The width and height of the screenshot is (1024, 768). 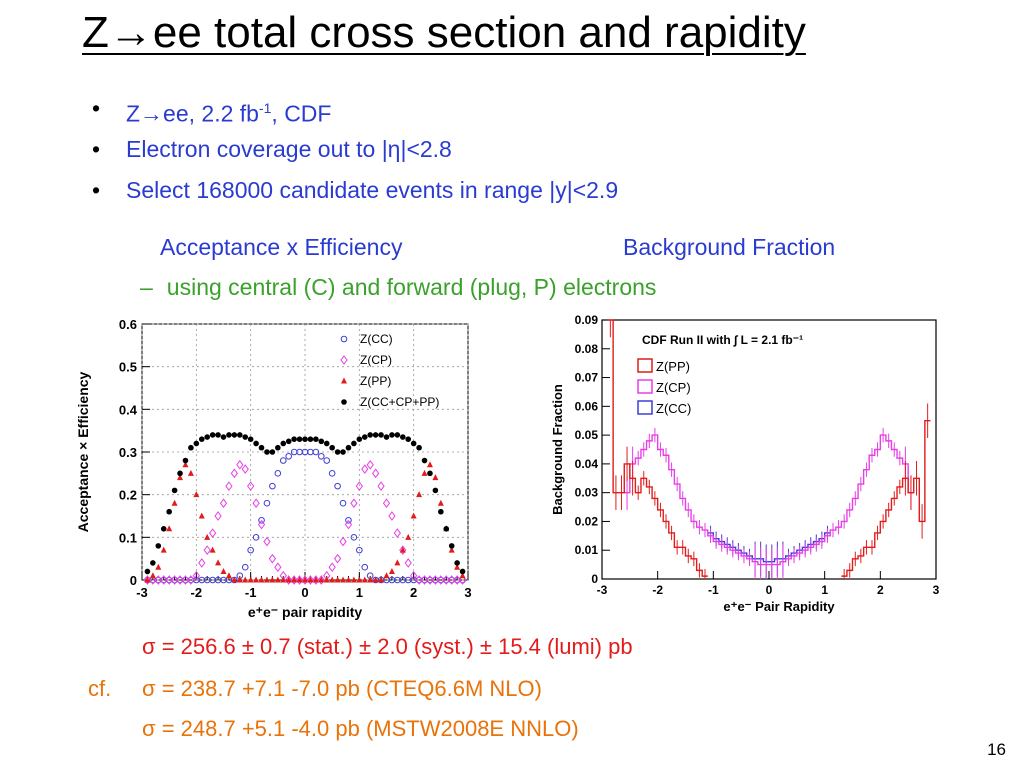 What do you see at coordinates (673, 387) in the screenshot?
I see `legend-label: Z(CP)` at bounding box center [673, 387].